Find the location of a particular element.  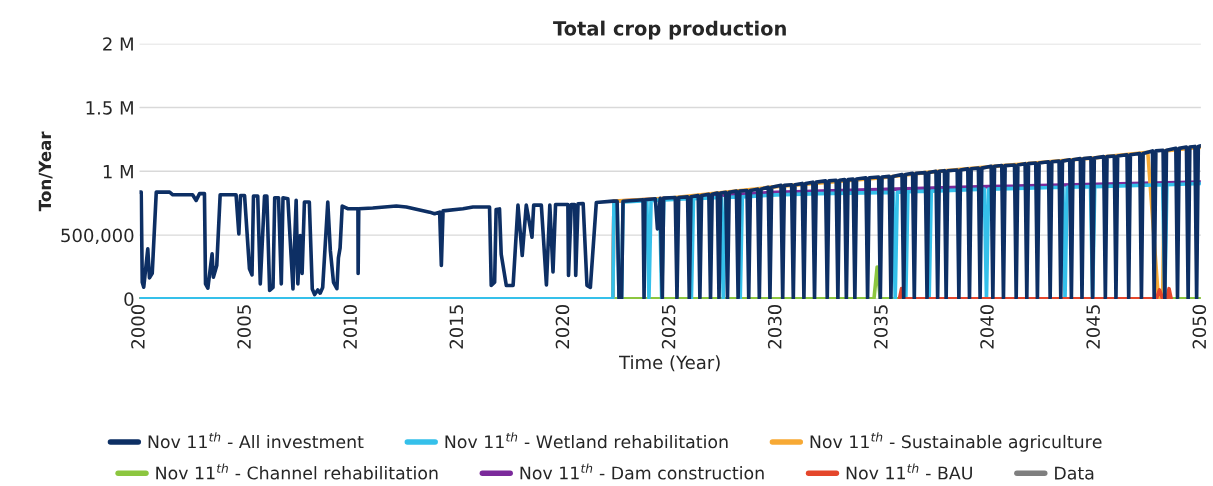

legend-label: Nov 11$^{th}$ - All investment is located at coordinates (256, 440).